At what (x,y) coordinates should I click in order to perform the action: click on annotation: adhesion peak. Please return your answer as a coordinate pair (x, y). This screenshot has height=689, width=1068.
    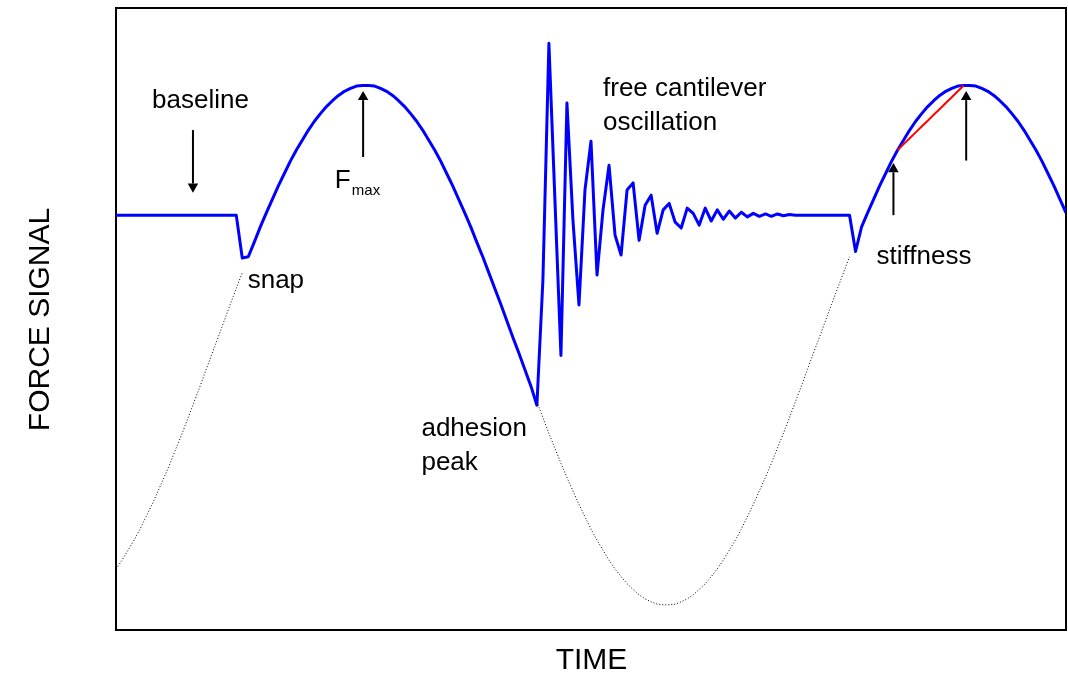
    Looking at the image, I should click on (474, 444).